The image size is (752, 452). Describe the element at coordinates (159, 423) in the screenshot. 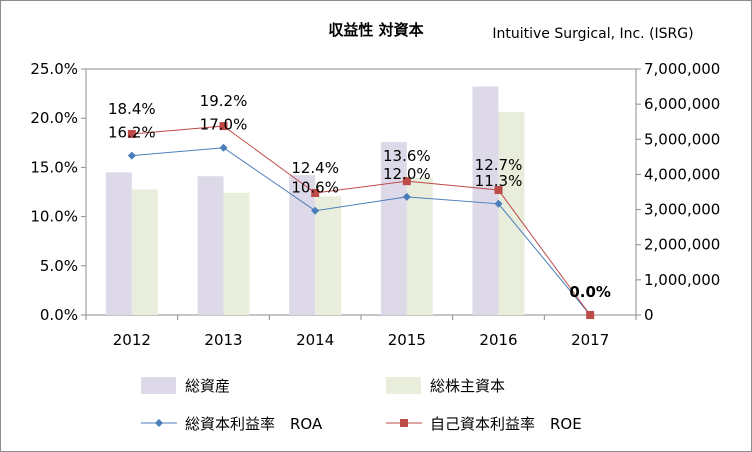

I see `legend-marker-roa` at that location.